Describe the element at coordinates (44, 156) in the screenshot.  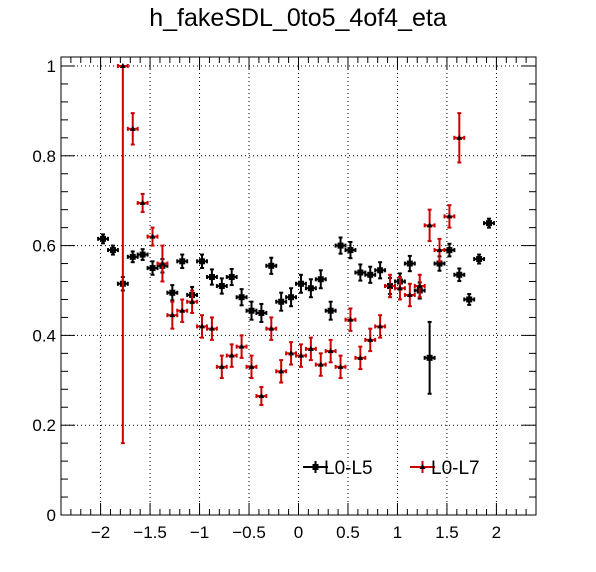
I see `y-tick-label: 0.8` at that location.